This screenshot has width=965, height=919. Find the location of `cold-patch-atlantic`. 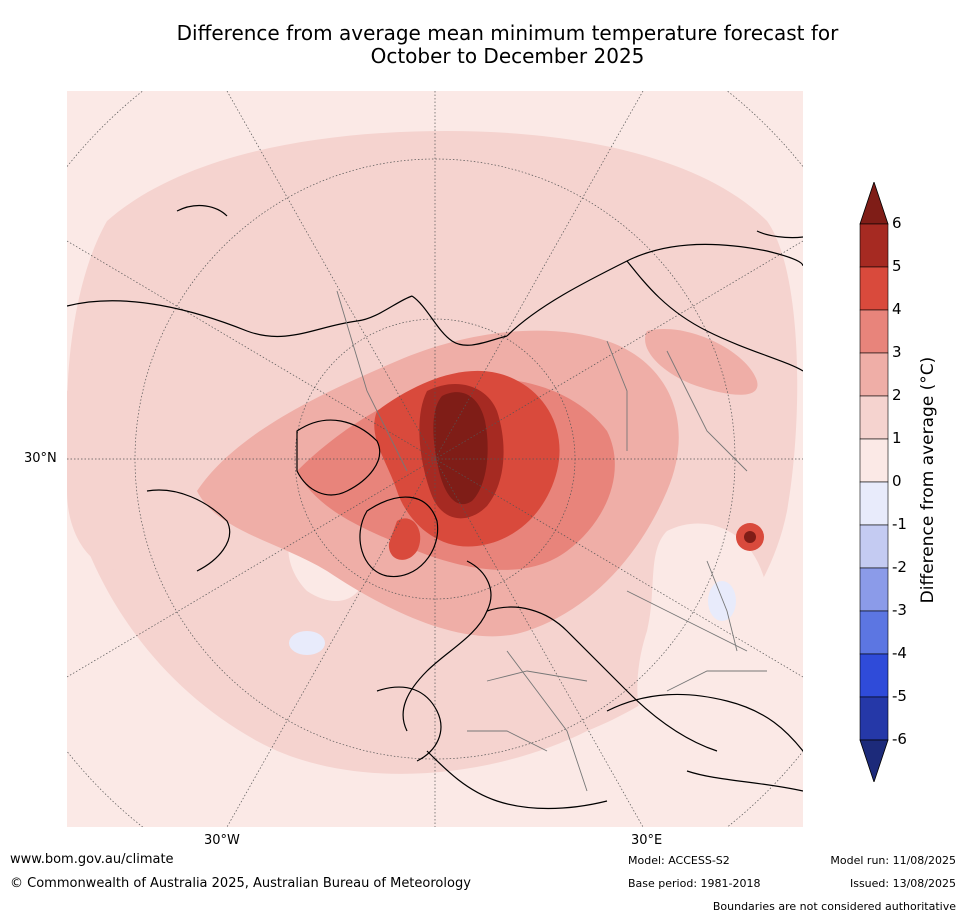

cold-patch-atlantic is located at coordinates (307, 643).